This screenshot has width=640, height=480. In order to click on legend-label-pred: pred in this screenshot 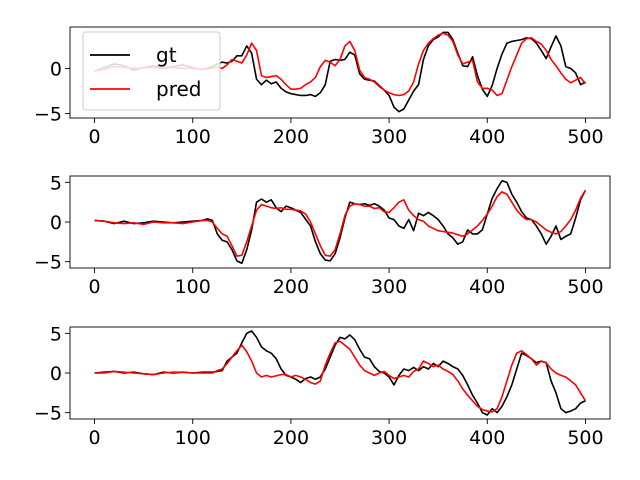, I will do `click(178, 89)`.